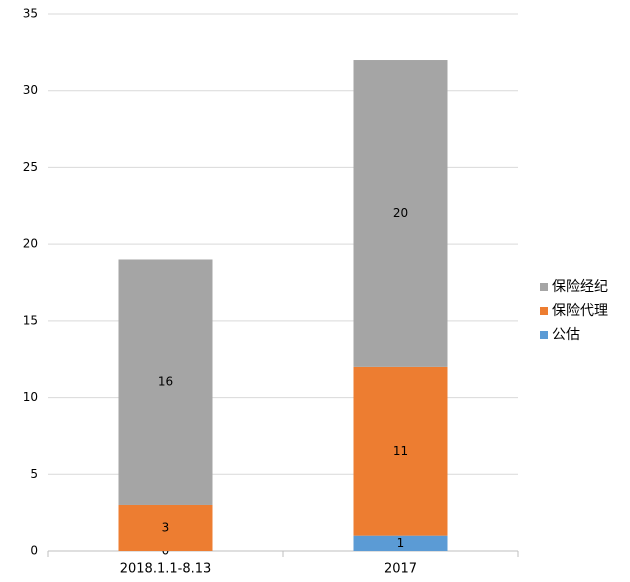  What do you see at coordinates (34, 551) in the screenshot?
I see `y-tick-label: 0` at bounding box center [34, 551].